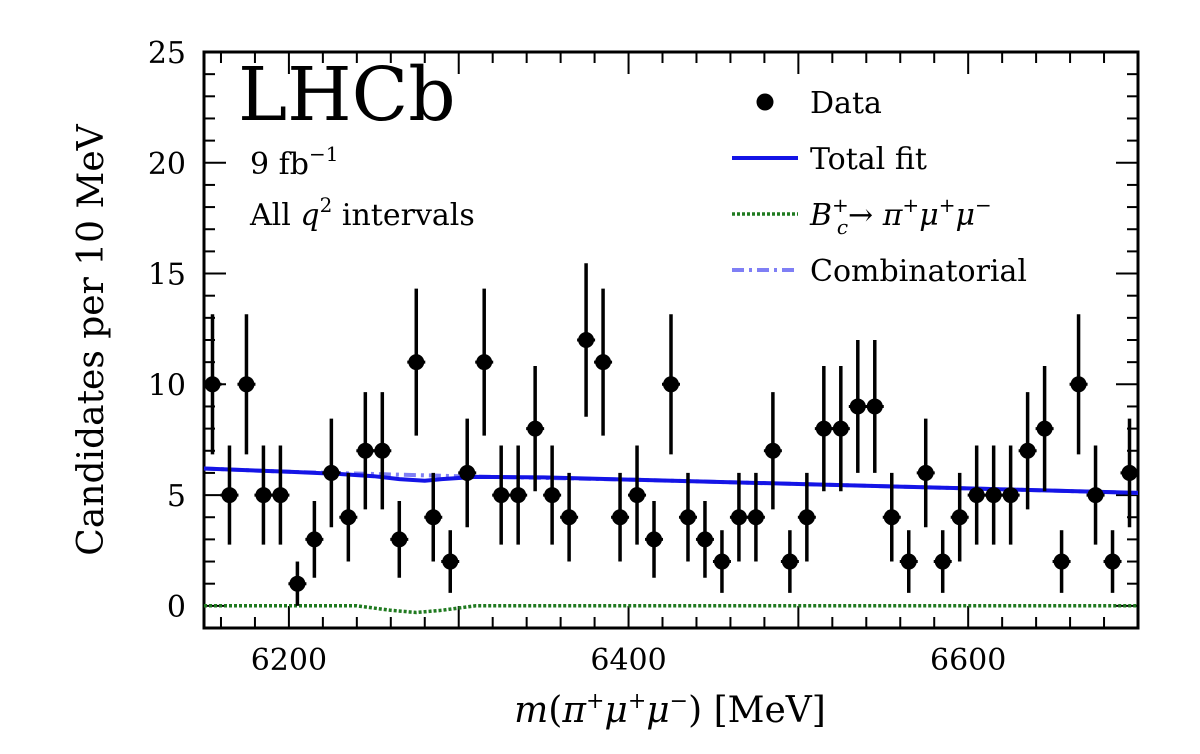 Image resolution: width=1200 pixels, height=754 pixels. I want to click on selection-exponent: 2, so click(326, 205).